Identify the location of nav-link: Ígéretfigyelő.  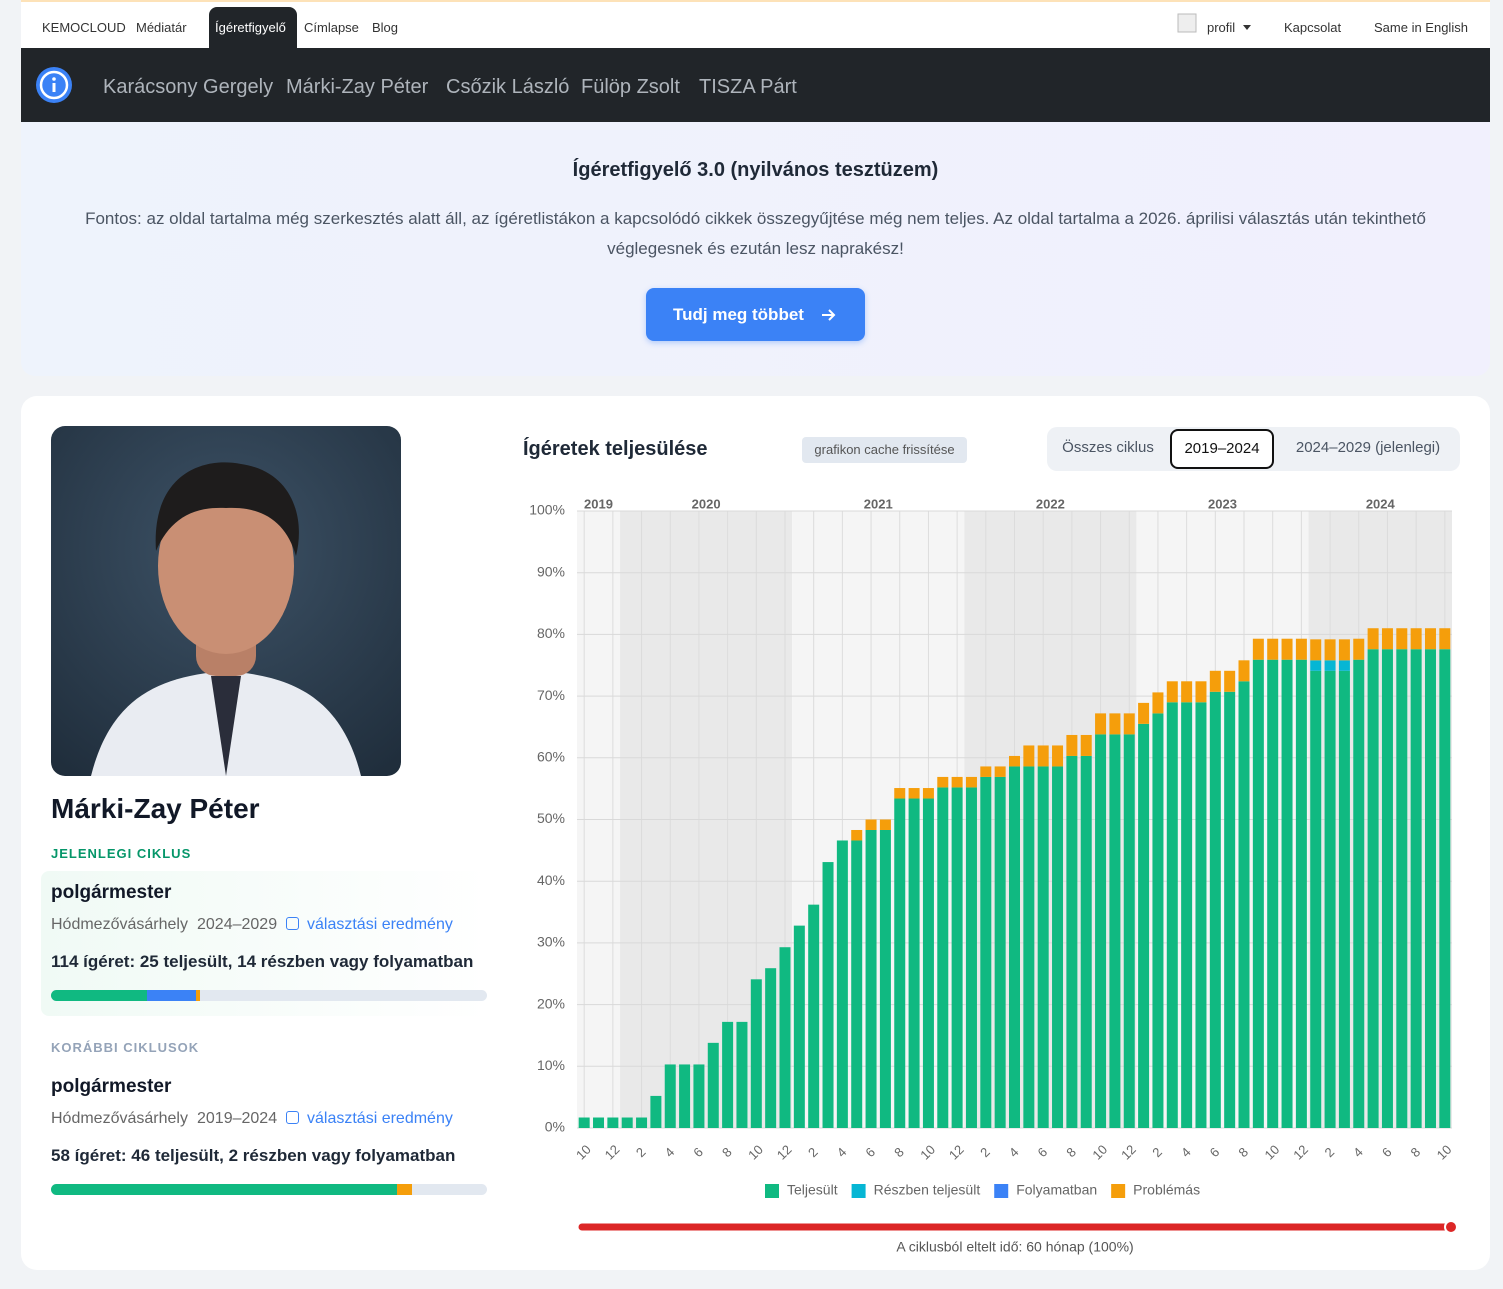
(250, 27).